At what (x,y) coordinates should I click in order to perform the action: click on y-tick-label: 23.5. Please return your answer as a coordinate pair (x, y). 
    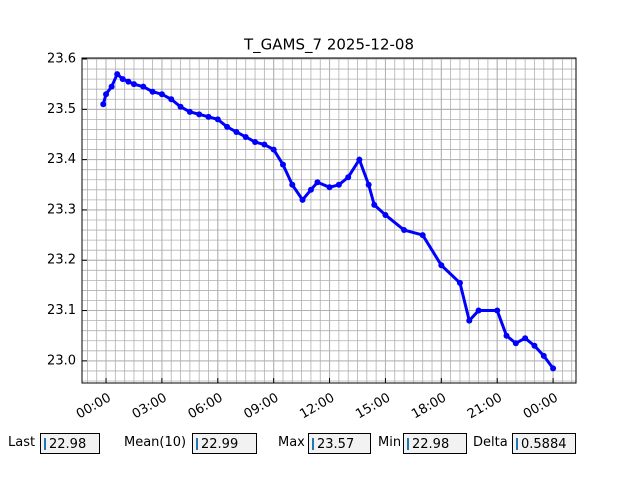
    Looking at the image, I should click on (61, 109).